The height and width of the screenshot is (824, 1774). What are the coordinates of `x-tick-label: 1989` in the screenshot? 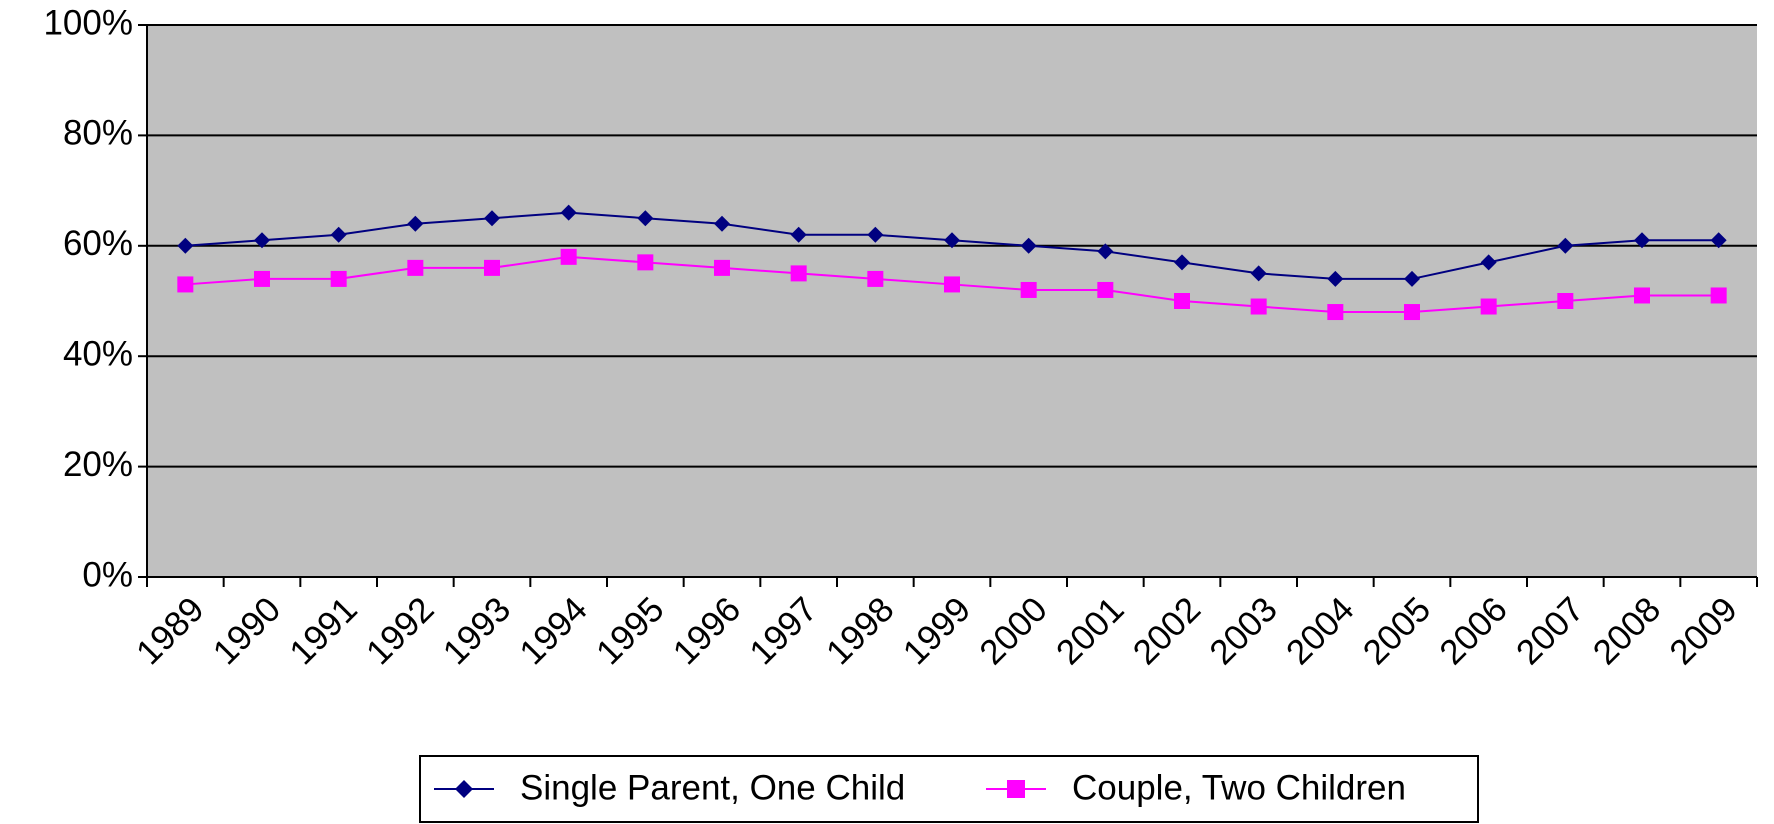 It's located at (170, 631).